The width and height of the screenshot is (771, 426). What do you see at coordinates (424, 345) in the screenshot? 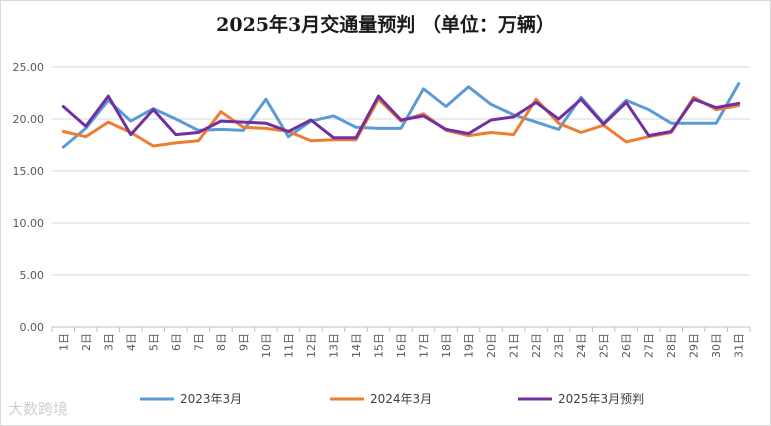
I see `x-tick-label: 17日` at bounding box center [424, 345].